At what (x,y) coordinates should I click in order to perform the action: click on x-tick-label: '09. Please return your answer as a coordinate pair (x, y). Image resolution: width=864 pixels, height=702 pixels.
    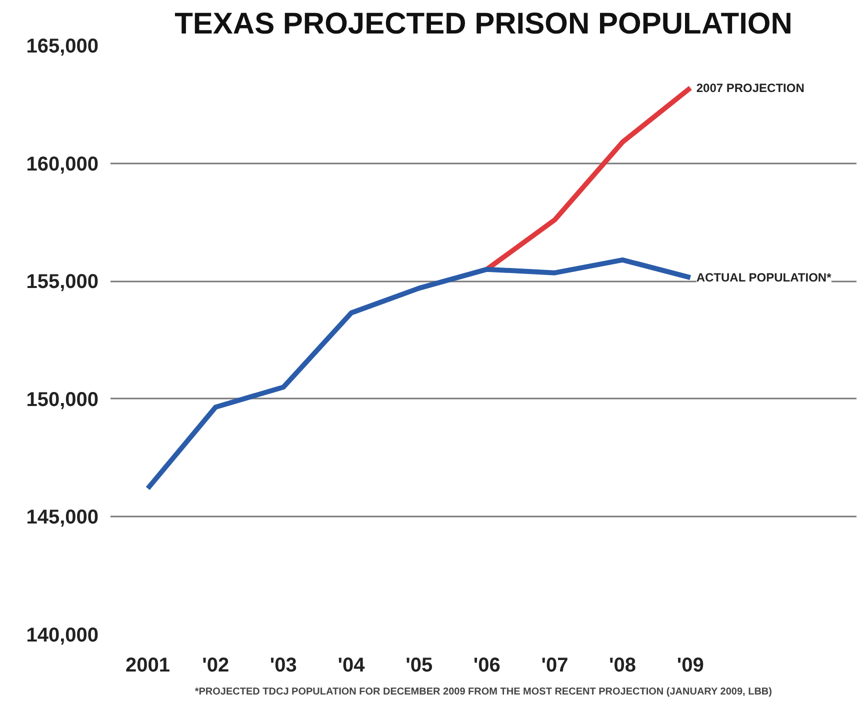
    Looking at the image, I should click on (690, 665).